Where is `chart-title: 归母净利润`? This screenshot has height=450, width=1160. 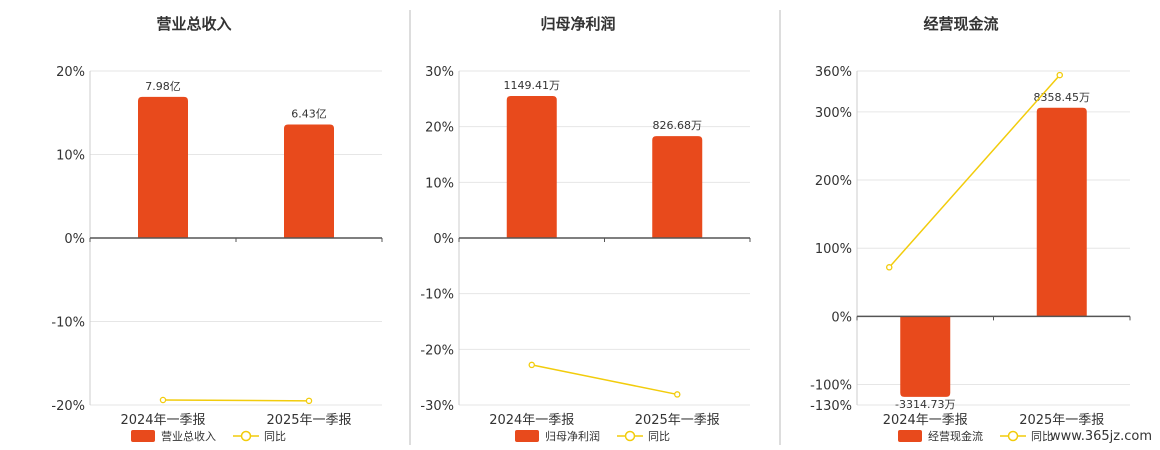 chart-title: 归母净利润 is located at coordinates (577, 24).